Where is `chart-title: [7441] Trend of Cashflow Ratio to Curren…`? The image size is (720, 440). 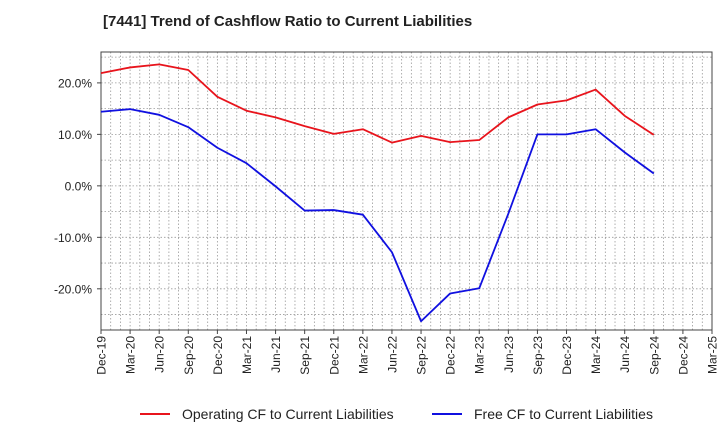 chart-title: [7441] Trend of Cashflow Ratio to Curren… is located at coordinates (288, 21).